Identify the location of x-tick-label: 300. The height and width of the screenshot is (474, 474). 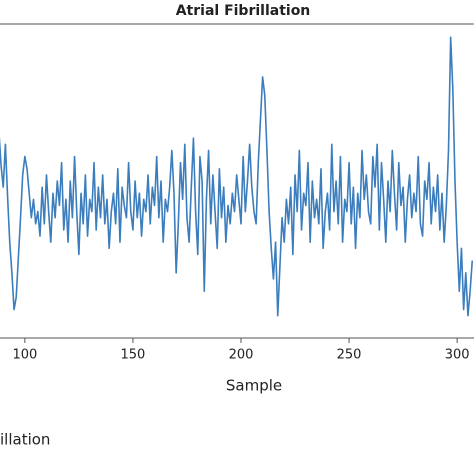
(457, 355).